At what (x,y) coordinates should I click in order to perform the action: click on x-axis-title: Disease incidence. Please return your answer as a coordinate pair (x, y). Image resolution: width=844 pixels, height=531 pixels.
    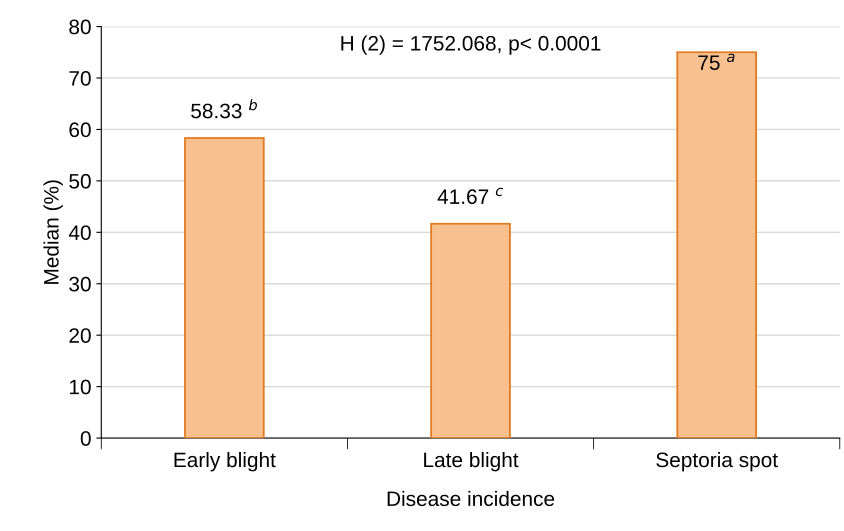
    Looking at the image, I should click on (471, 498).